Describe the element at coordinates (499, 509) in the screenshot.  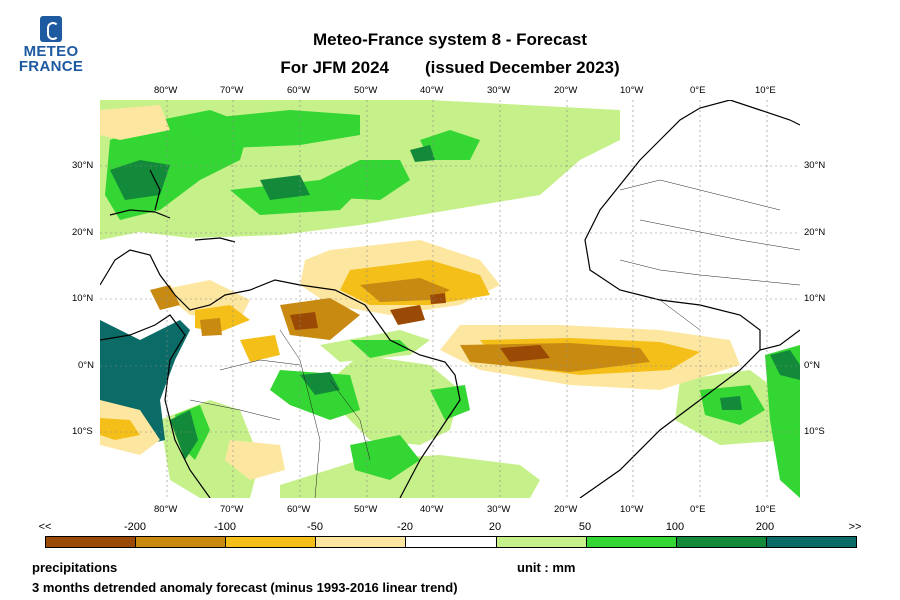
I see `lon-label-bottom: 30°W` at that location.